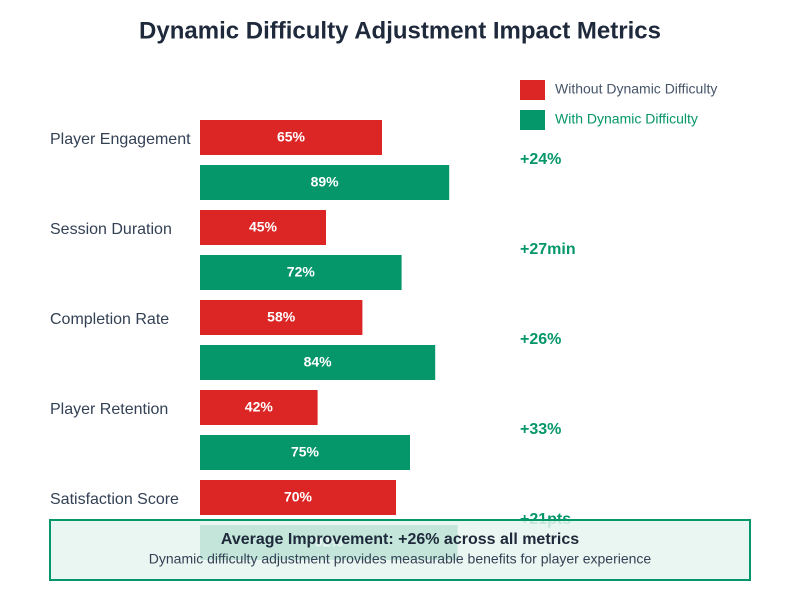  I want to click on legend-label: With Dynamic Difficulty, so click(626, 119).